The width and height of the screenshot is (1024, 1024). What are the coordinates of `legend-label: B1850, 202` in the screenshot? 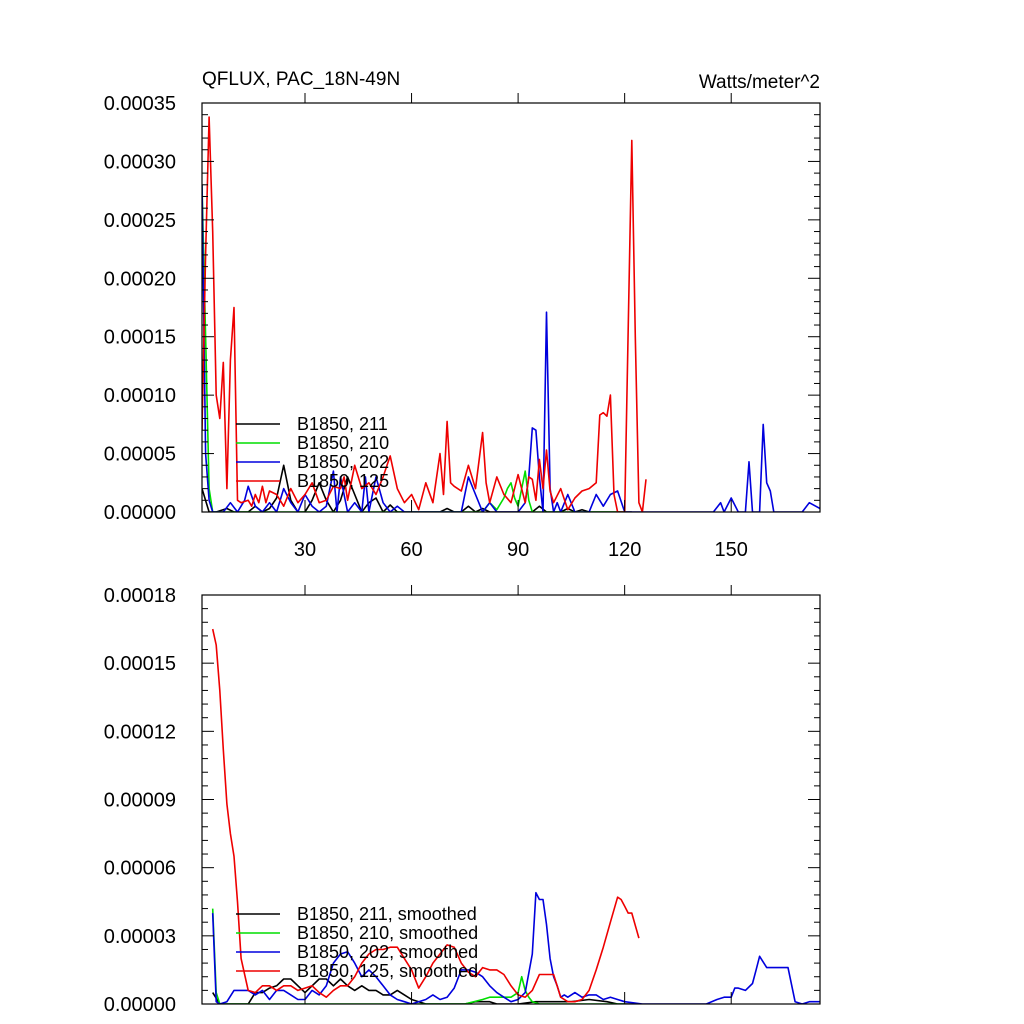 It's located at (343, 462).